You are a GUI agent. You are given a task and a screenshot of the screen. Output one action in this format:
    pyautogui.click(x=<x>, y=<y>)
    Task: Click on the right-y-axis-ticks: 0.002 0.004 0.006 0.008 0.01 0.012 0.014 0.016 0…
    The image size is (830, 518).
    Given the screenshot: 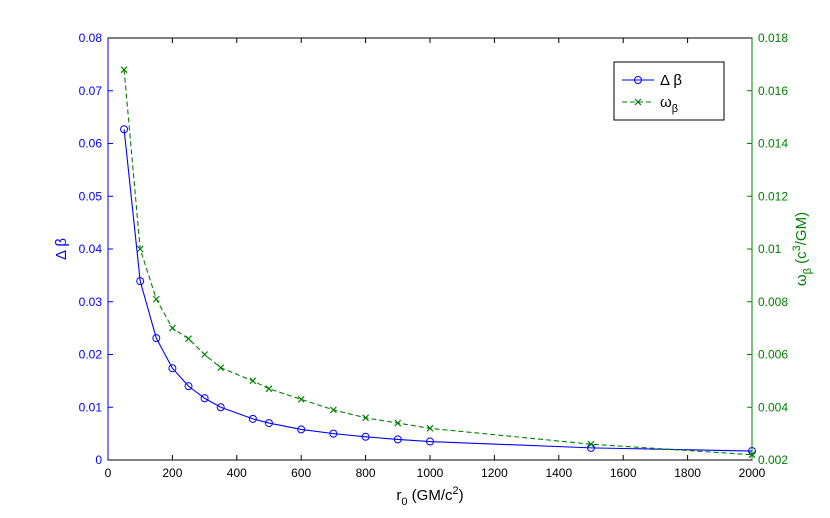 What is the action you would take?
    pyautogui.click(x=767, y=249)
    